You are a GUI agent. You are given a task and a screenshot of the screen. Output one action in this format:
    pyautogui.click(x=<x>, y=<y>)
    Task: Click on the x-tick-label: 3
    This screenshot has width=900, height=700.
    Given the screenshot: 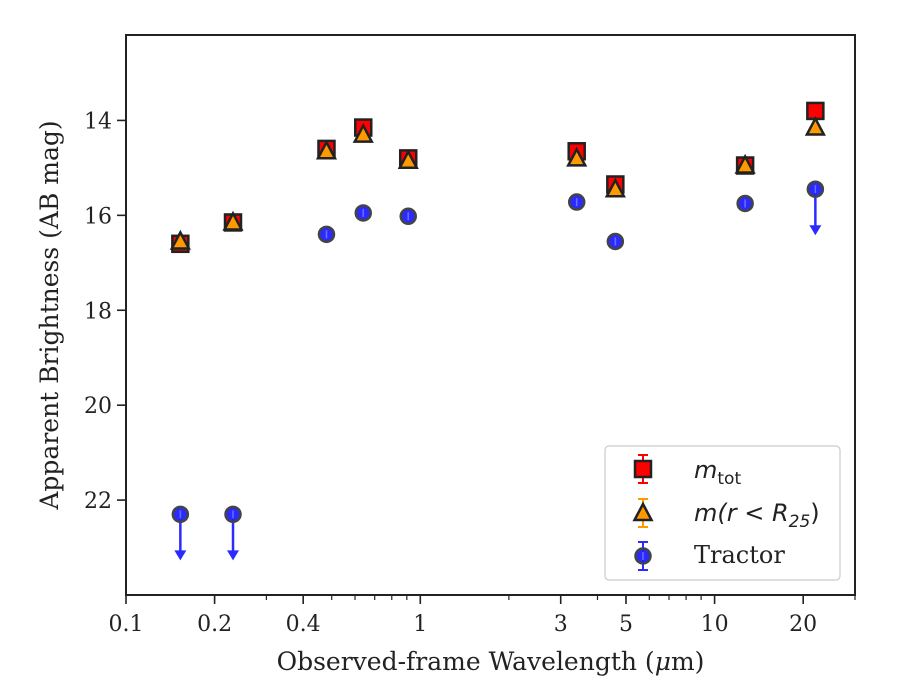 What is the action you would take?
    pyautogui.click(x=561, y=624)
    